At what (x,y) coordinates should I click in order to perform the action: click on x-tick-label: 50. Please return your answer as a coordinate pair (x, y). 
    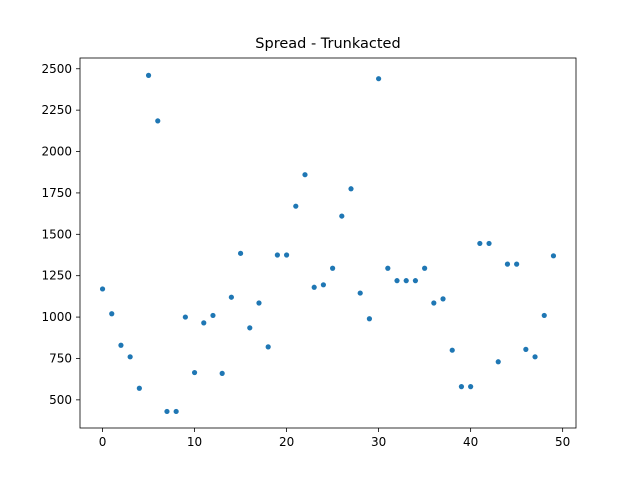
    Looking at the image, I should click on (562, 442).